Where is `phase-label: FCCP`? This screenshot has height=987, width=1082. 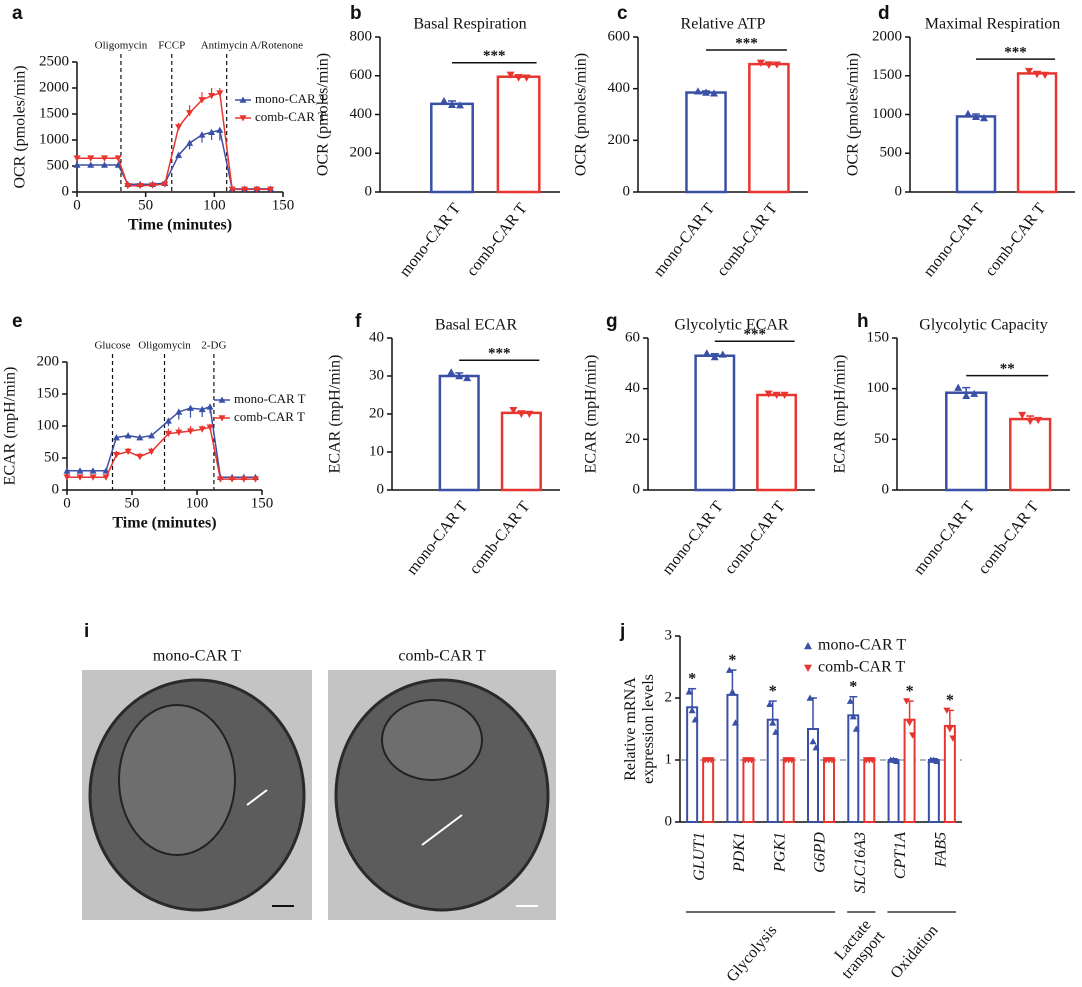 phase-label: FCCP is located at coordinates (171, 46).